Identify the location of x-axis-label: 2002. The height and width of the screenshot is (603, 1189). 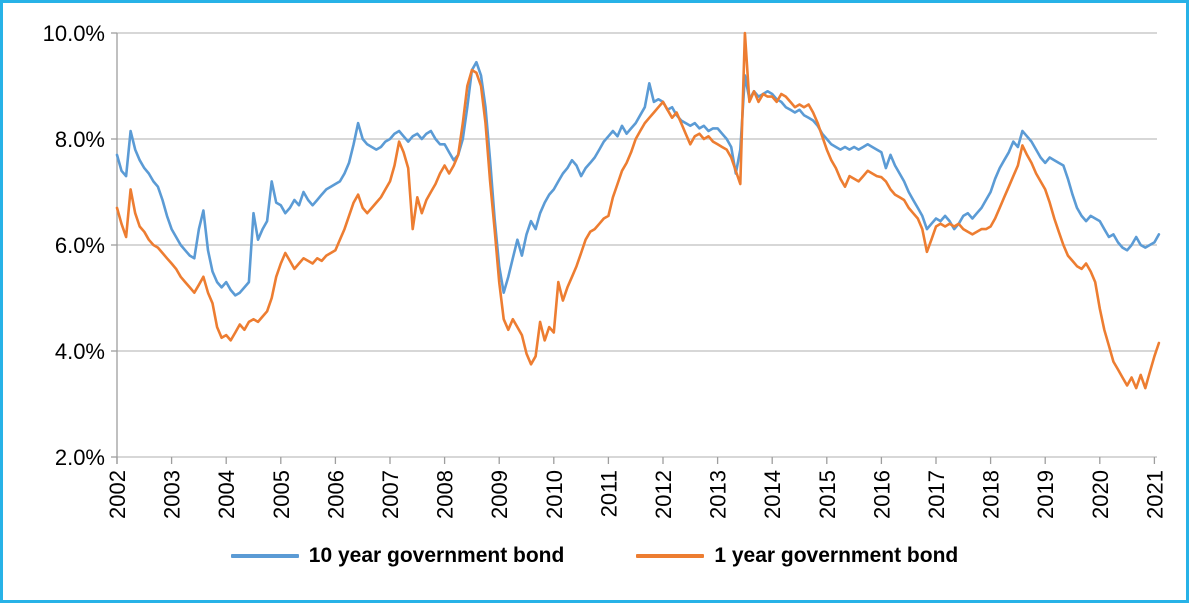
(117, 494).